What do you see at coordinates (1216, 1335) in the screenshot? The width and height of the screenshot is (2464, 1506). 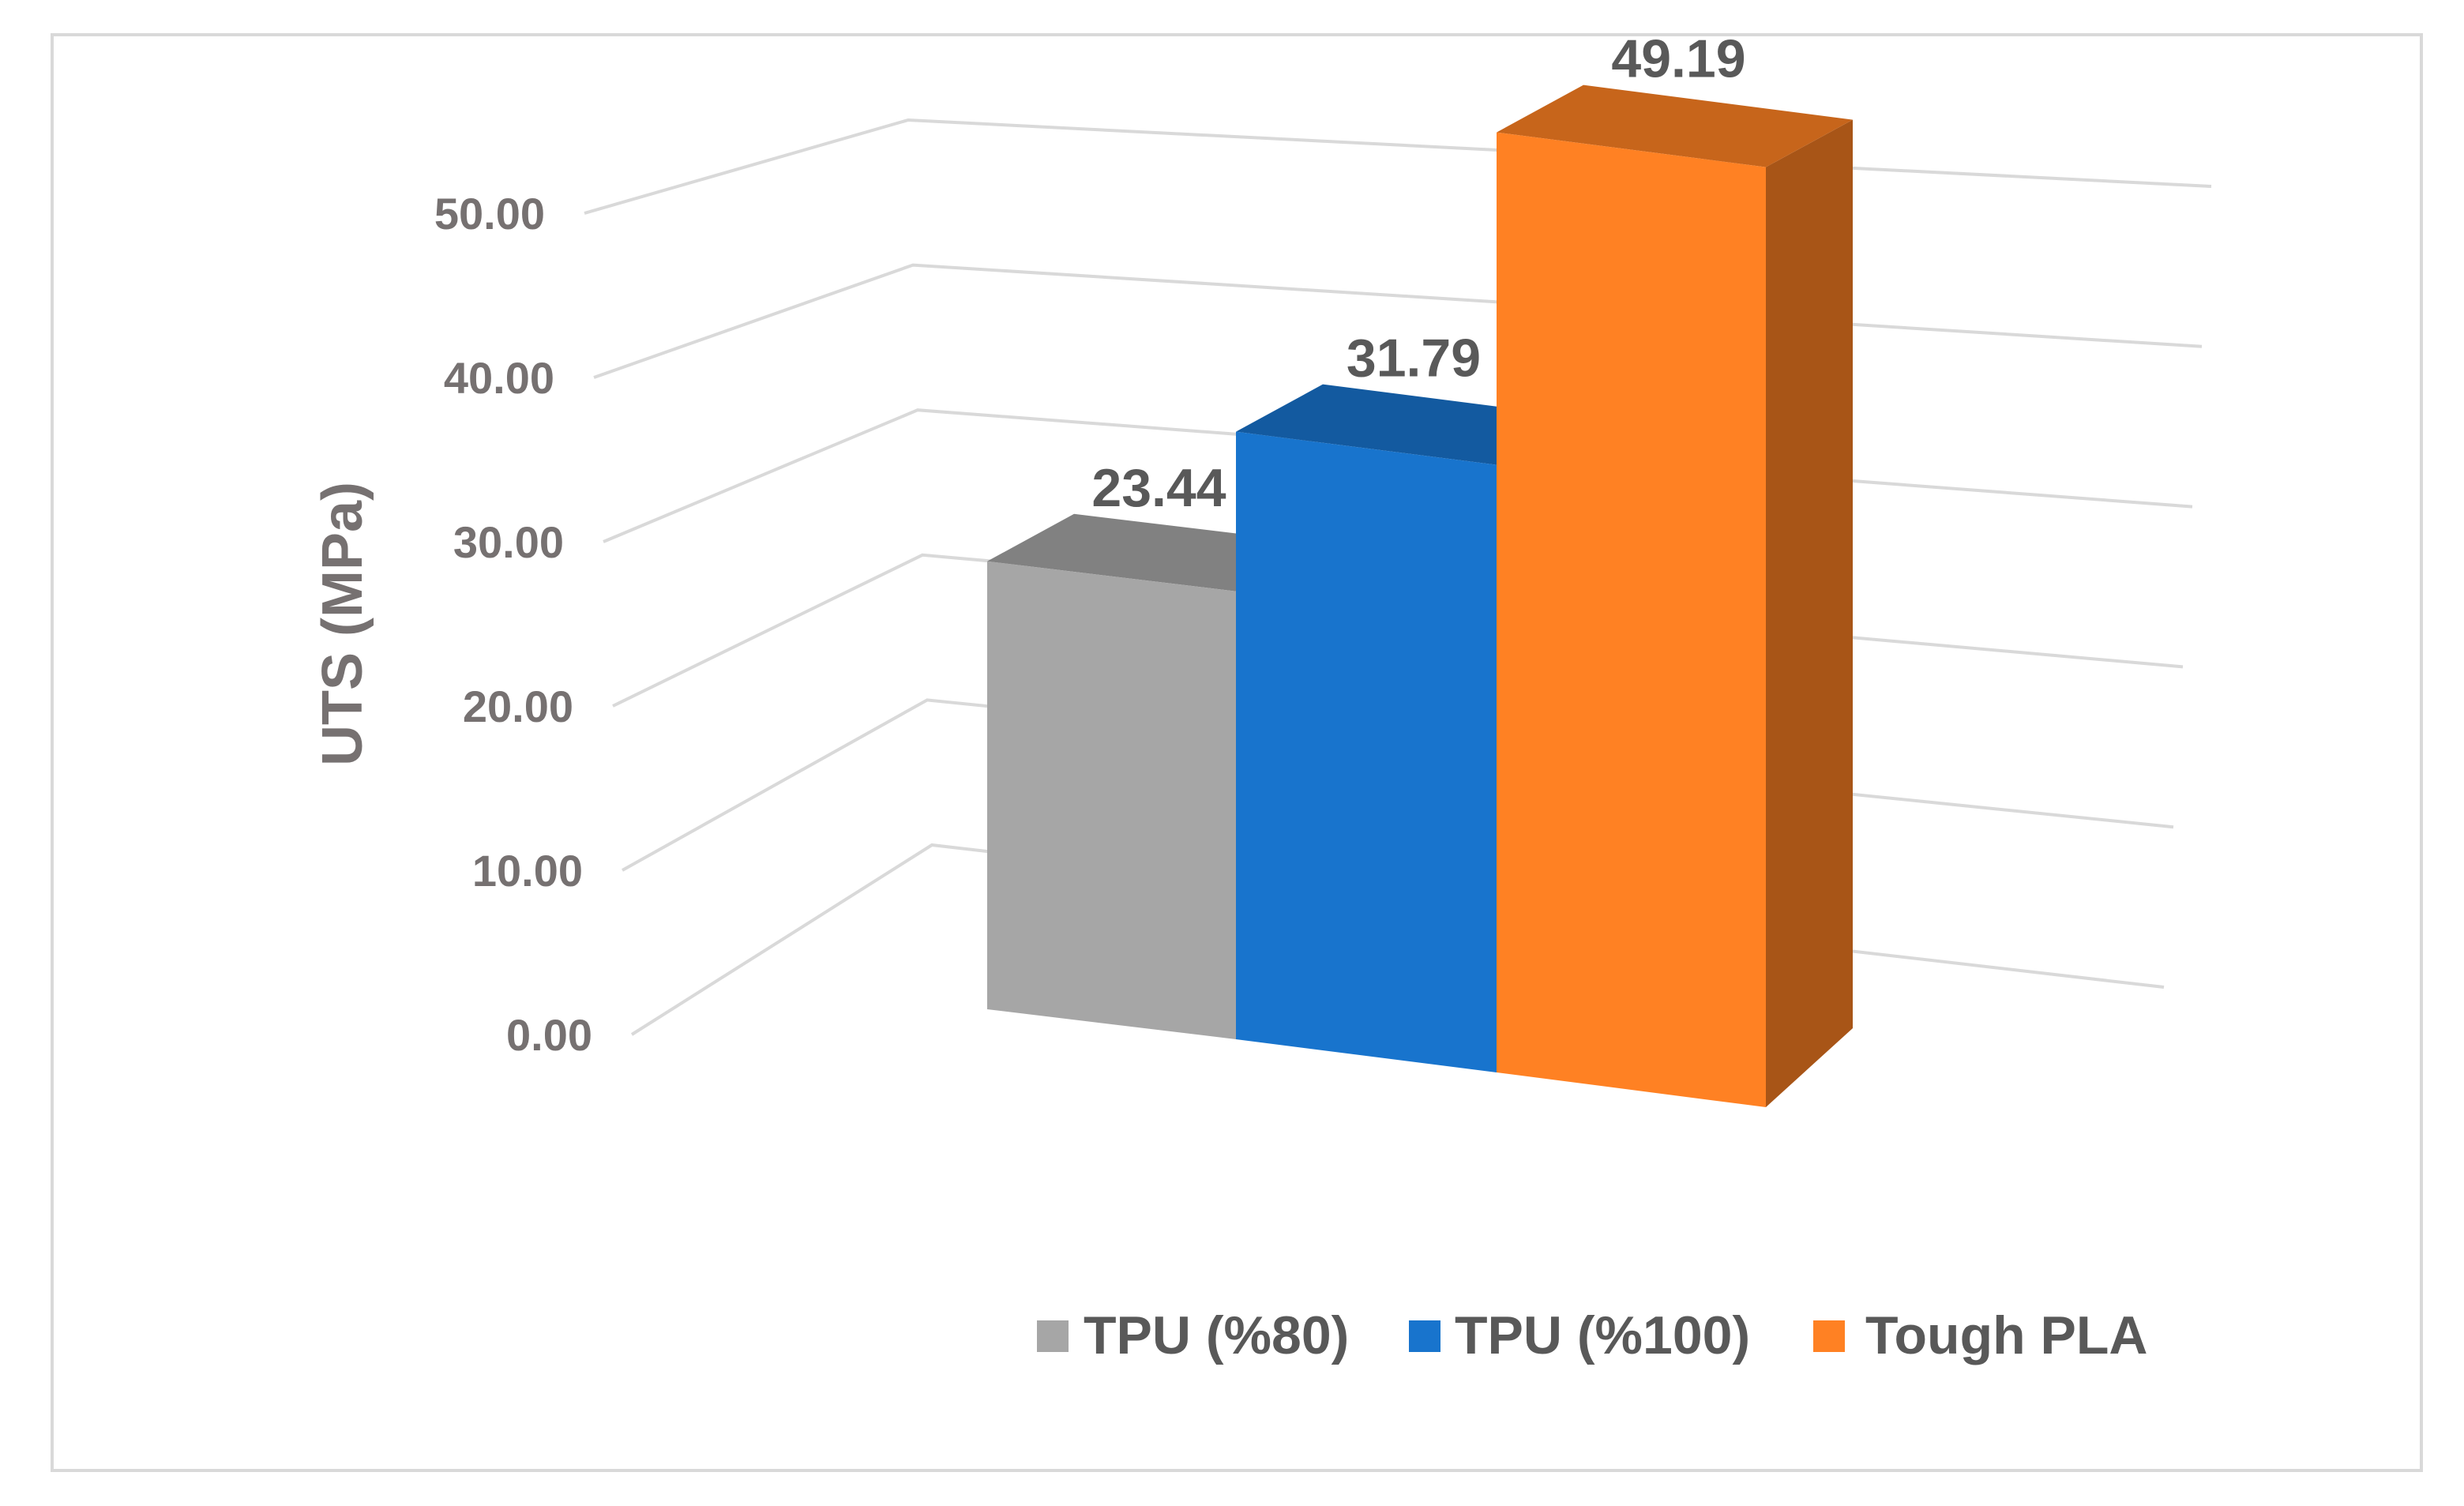 I see `legend-label-tpu-80: TPU (%80)` at bounding box center [1216, 1335].